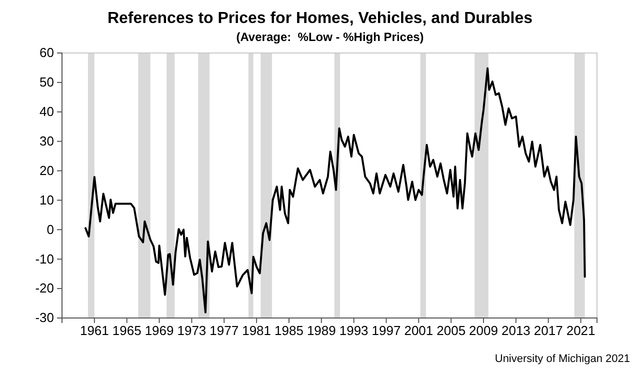 Image resolution: width=640 pixels, height=371 pixels. What do you see at coordinates (515, 330) in the screenshot?
I see `x-tick-label: 2013` at bounding box center [515, 330].